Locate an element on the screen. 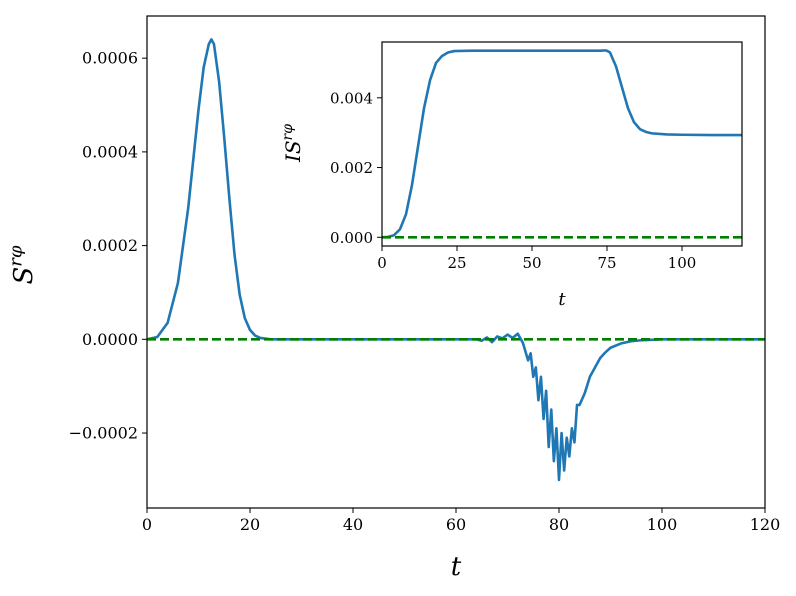 This screenshot has width=796, height=596. main-y-tick-label: 0.0006 is located at coordinates (110, 58).